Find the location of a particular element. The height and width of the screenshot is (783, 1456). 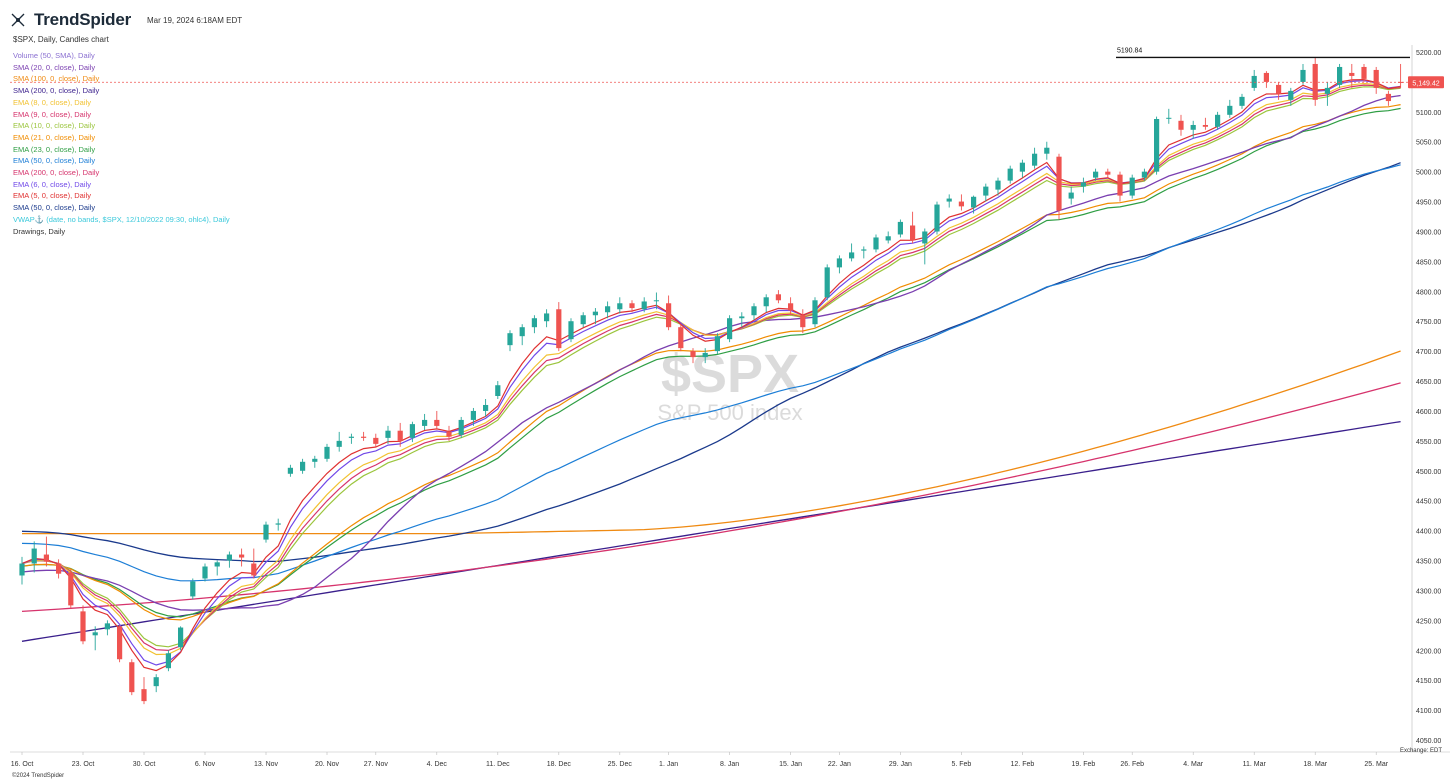

legend-item: Drawings, Daily is located at coordinates (39, 231).